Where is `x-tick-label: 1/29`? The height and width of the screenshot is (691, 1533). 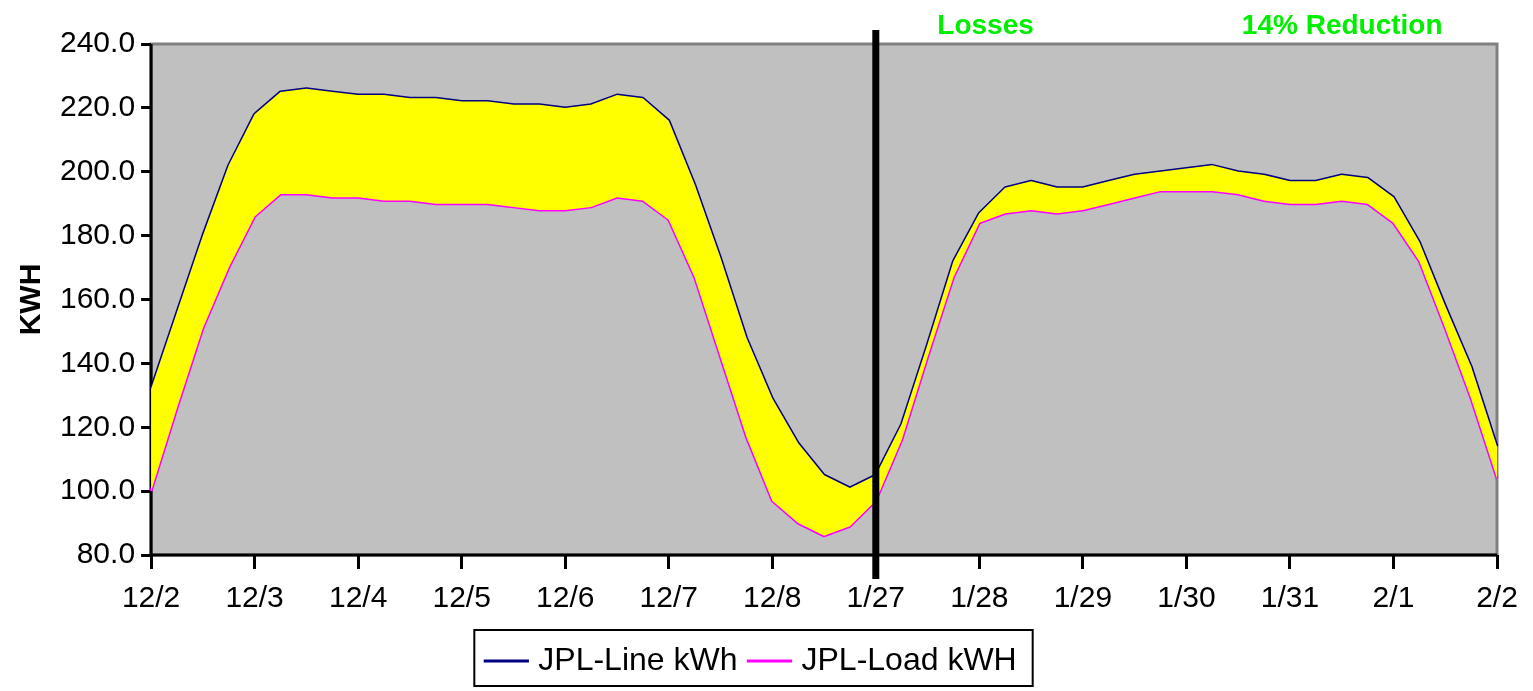
x-tick-label: 1/29 is located at coordinates (1083, 597).